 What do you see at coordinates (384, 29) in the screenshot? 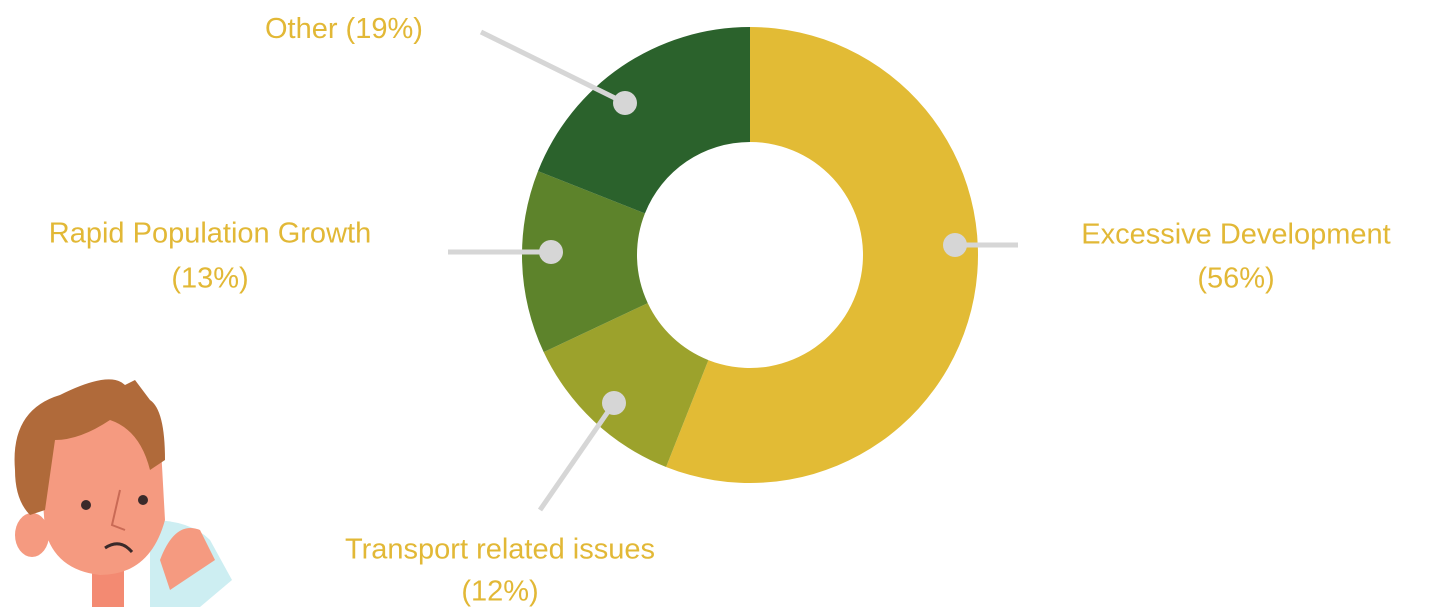
I see `value-label: (19%)` at bounding box center [384, 29].